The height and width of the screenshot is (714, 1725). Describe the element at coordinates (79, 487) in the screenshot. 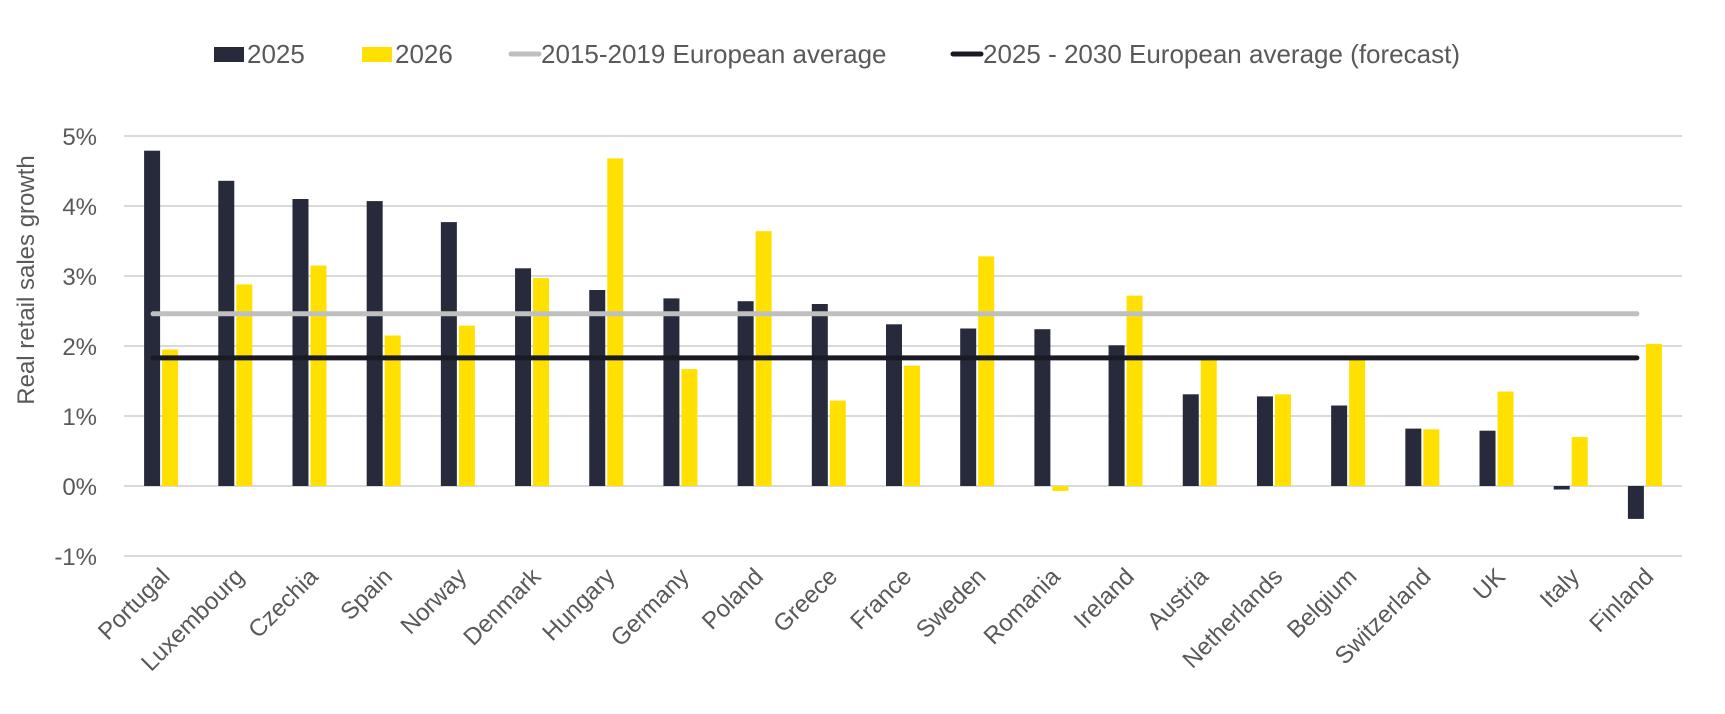

I see `y-tick-label: 0%` at that location.